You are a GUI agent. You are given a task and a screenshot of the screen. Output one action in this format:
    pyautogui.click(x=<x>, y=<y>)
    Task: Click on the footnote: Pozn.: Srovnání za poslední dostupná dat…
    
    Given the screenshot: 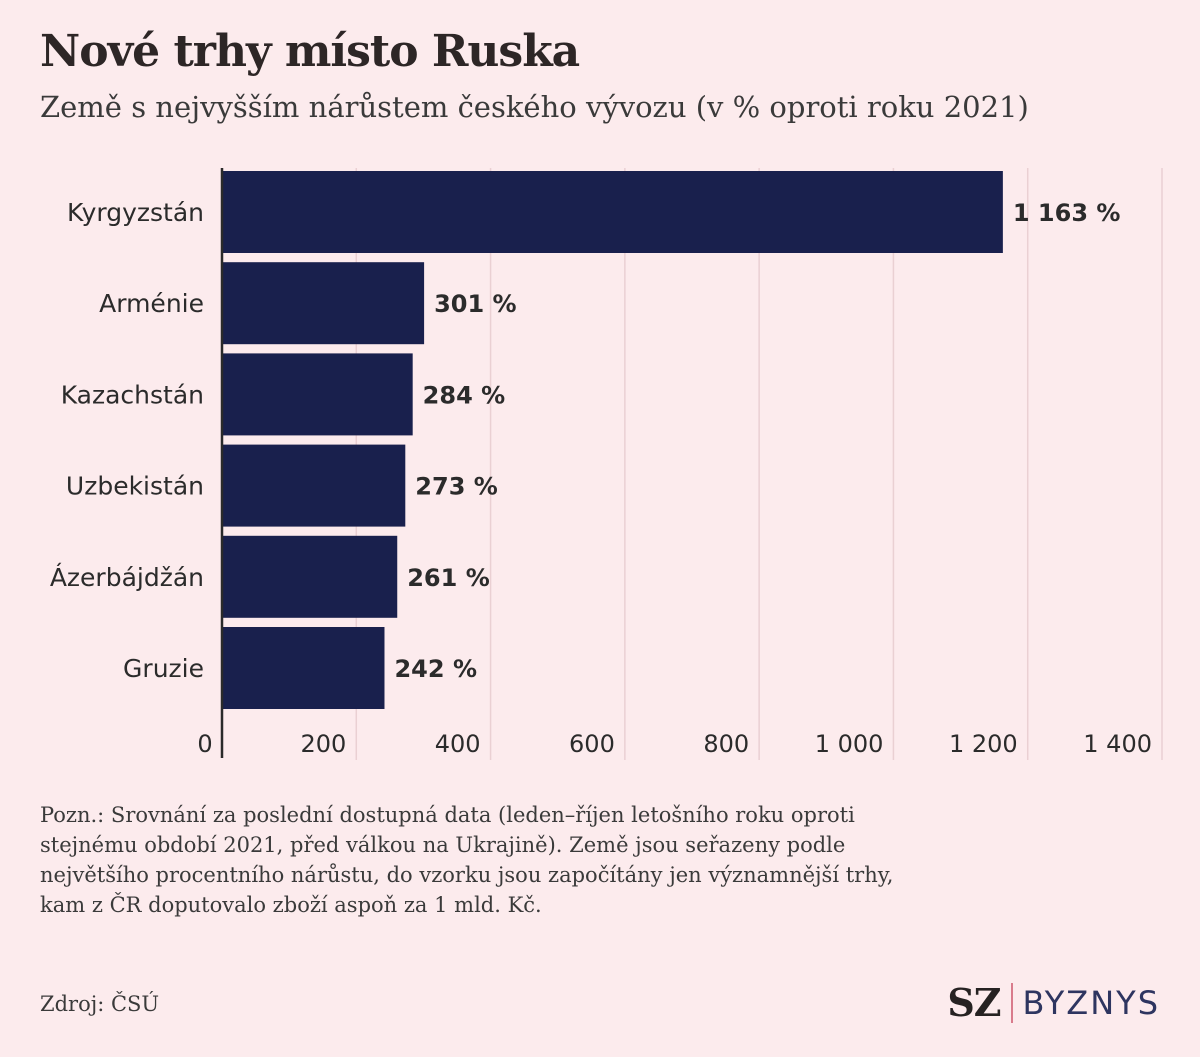 What is the action you would take?
    pyautogui.click(x=467, y=860)
    